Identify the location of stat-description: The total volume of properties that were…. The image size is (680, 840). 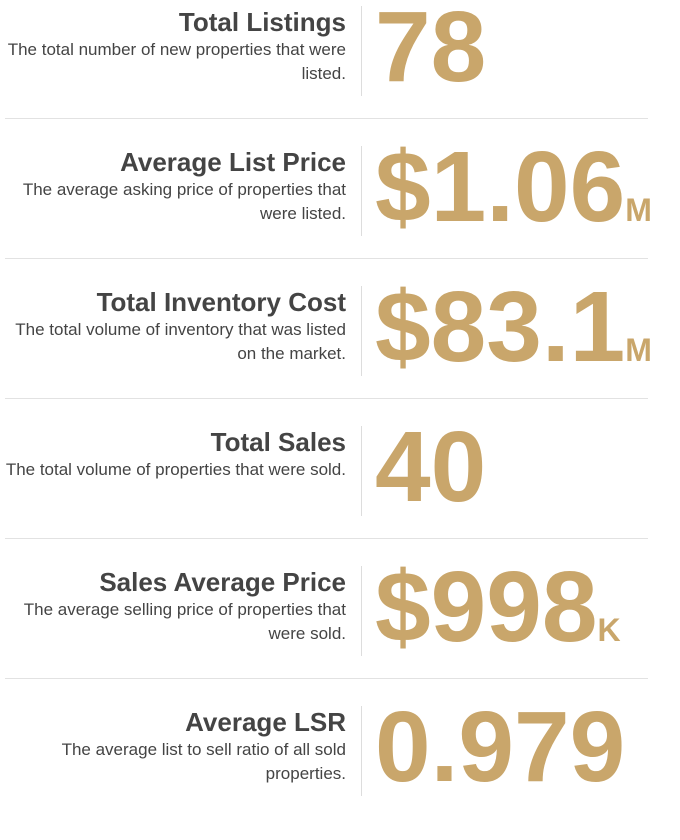
(175, 469).